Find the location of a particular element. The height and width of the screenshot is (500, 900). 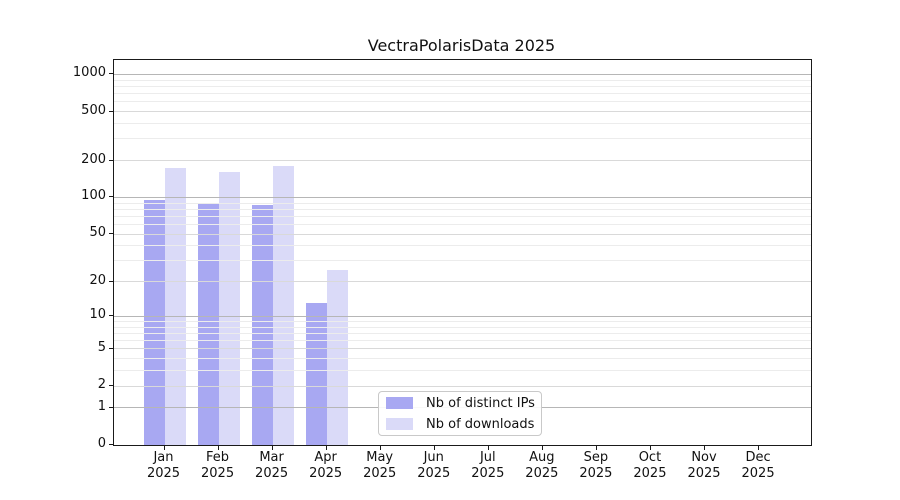

y-tick-label: 5 is located at coordinates (101, 347).